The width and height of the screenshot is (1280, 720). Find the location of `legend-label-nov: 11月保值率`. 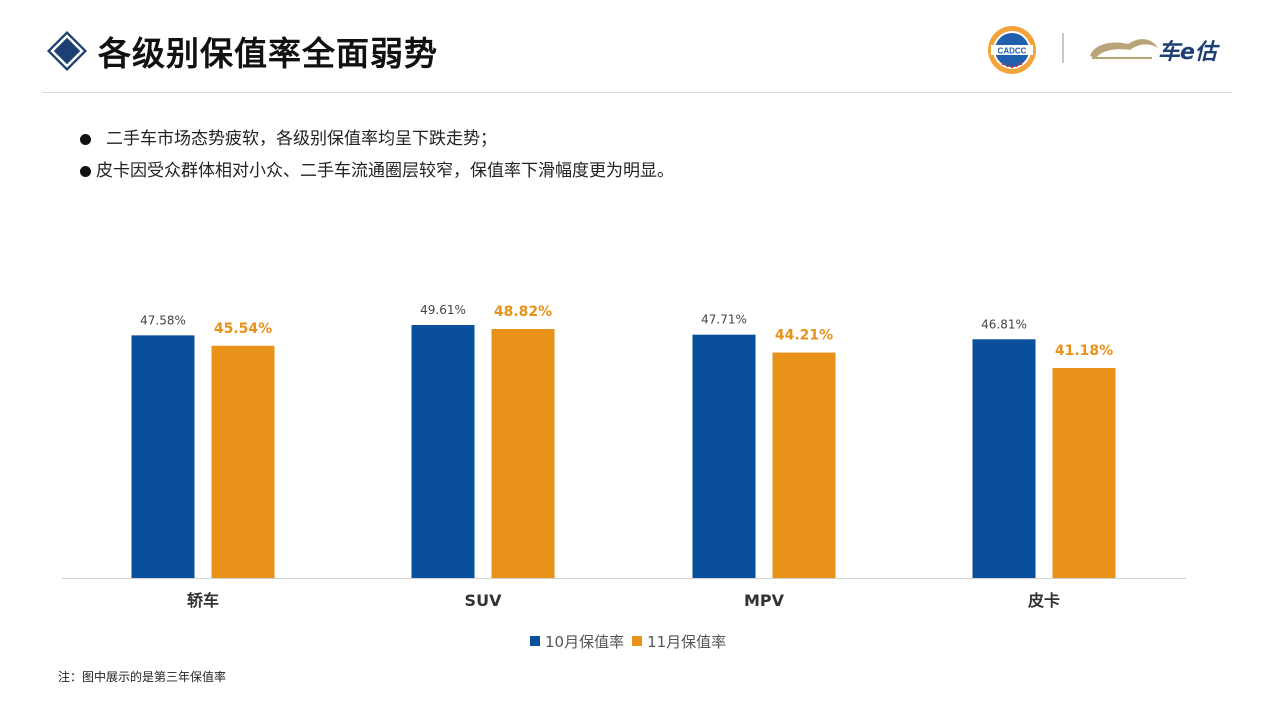

legend-label-nov: 11月保值率 is located at coordinates (687, 641).